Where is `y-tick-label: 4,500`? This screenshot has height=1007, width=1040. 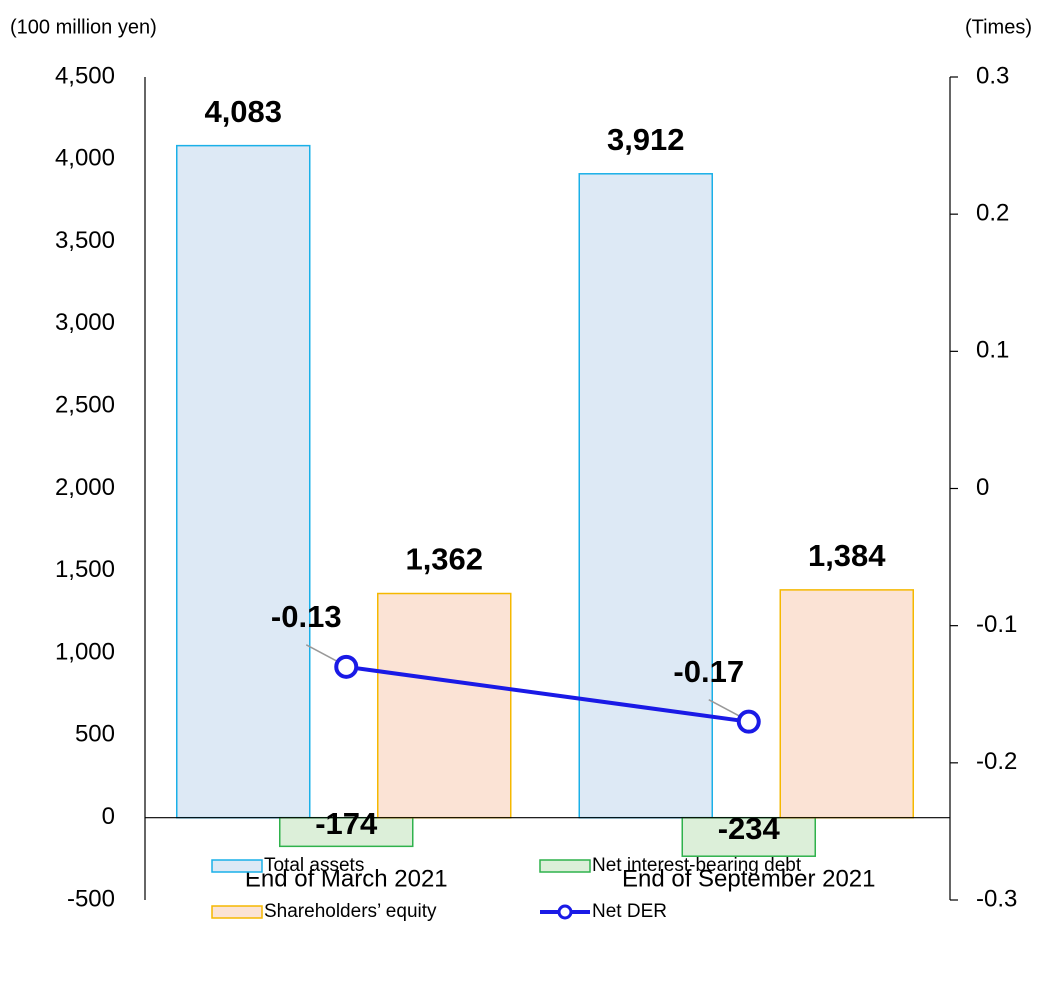 y-tick-label: 4,500 is located at coordinates (85, 75).